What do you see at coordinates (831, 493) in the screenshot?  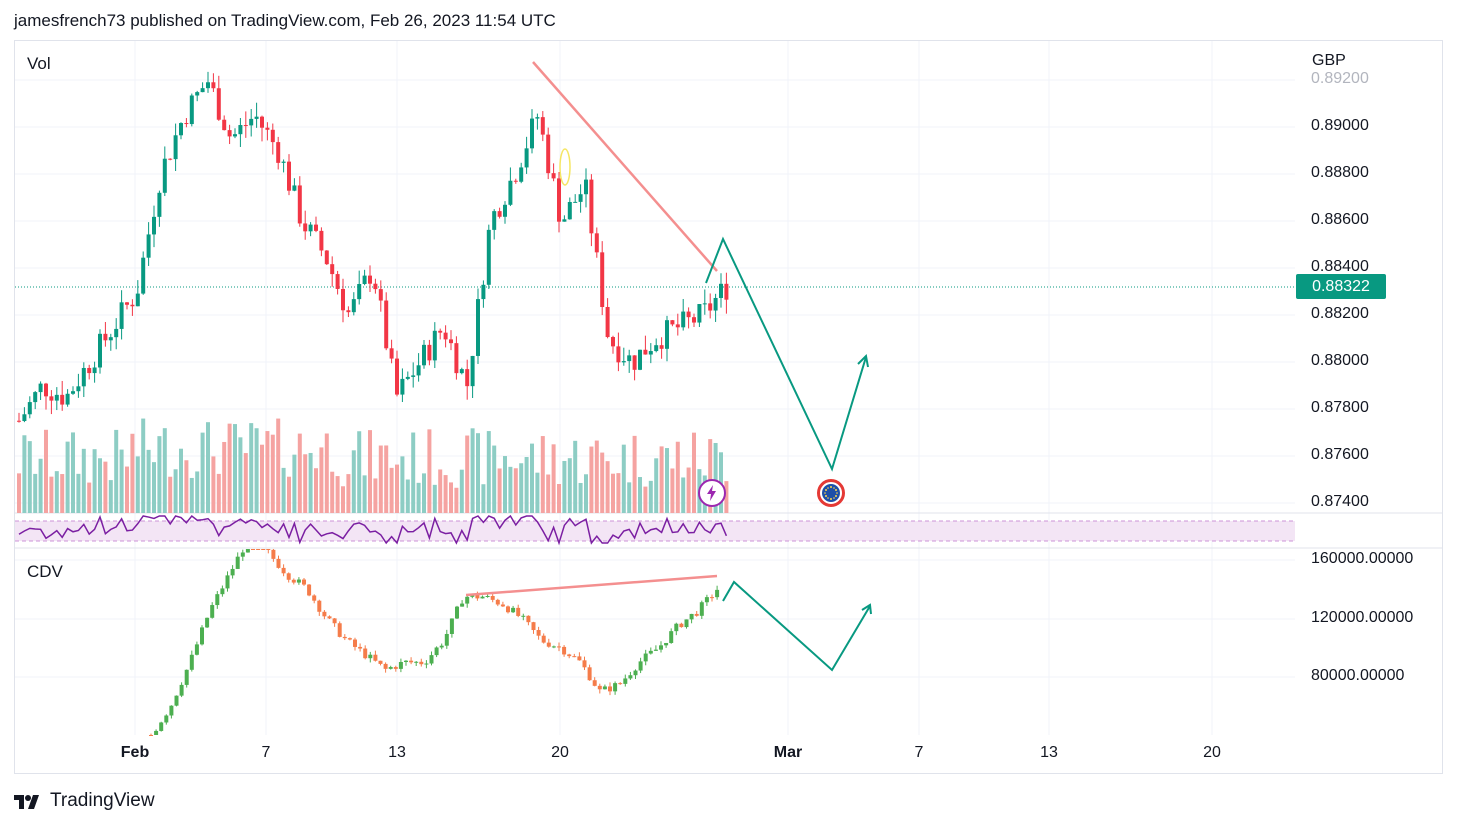 I see `eu-flag-event-icon` at bounding box center [831, 493].